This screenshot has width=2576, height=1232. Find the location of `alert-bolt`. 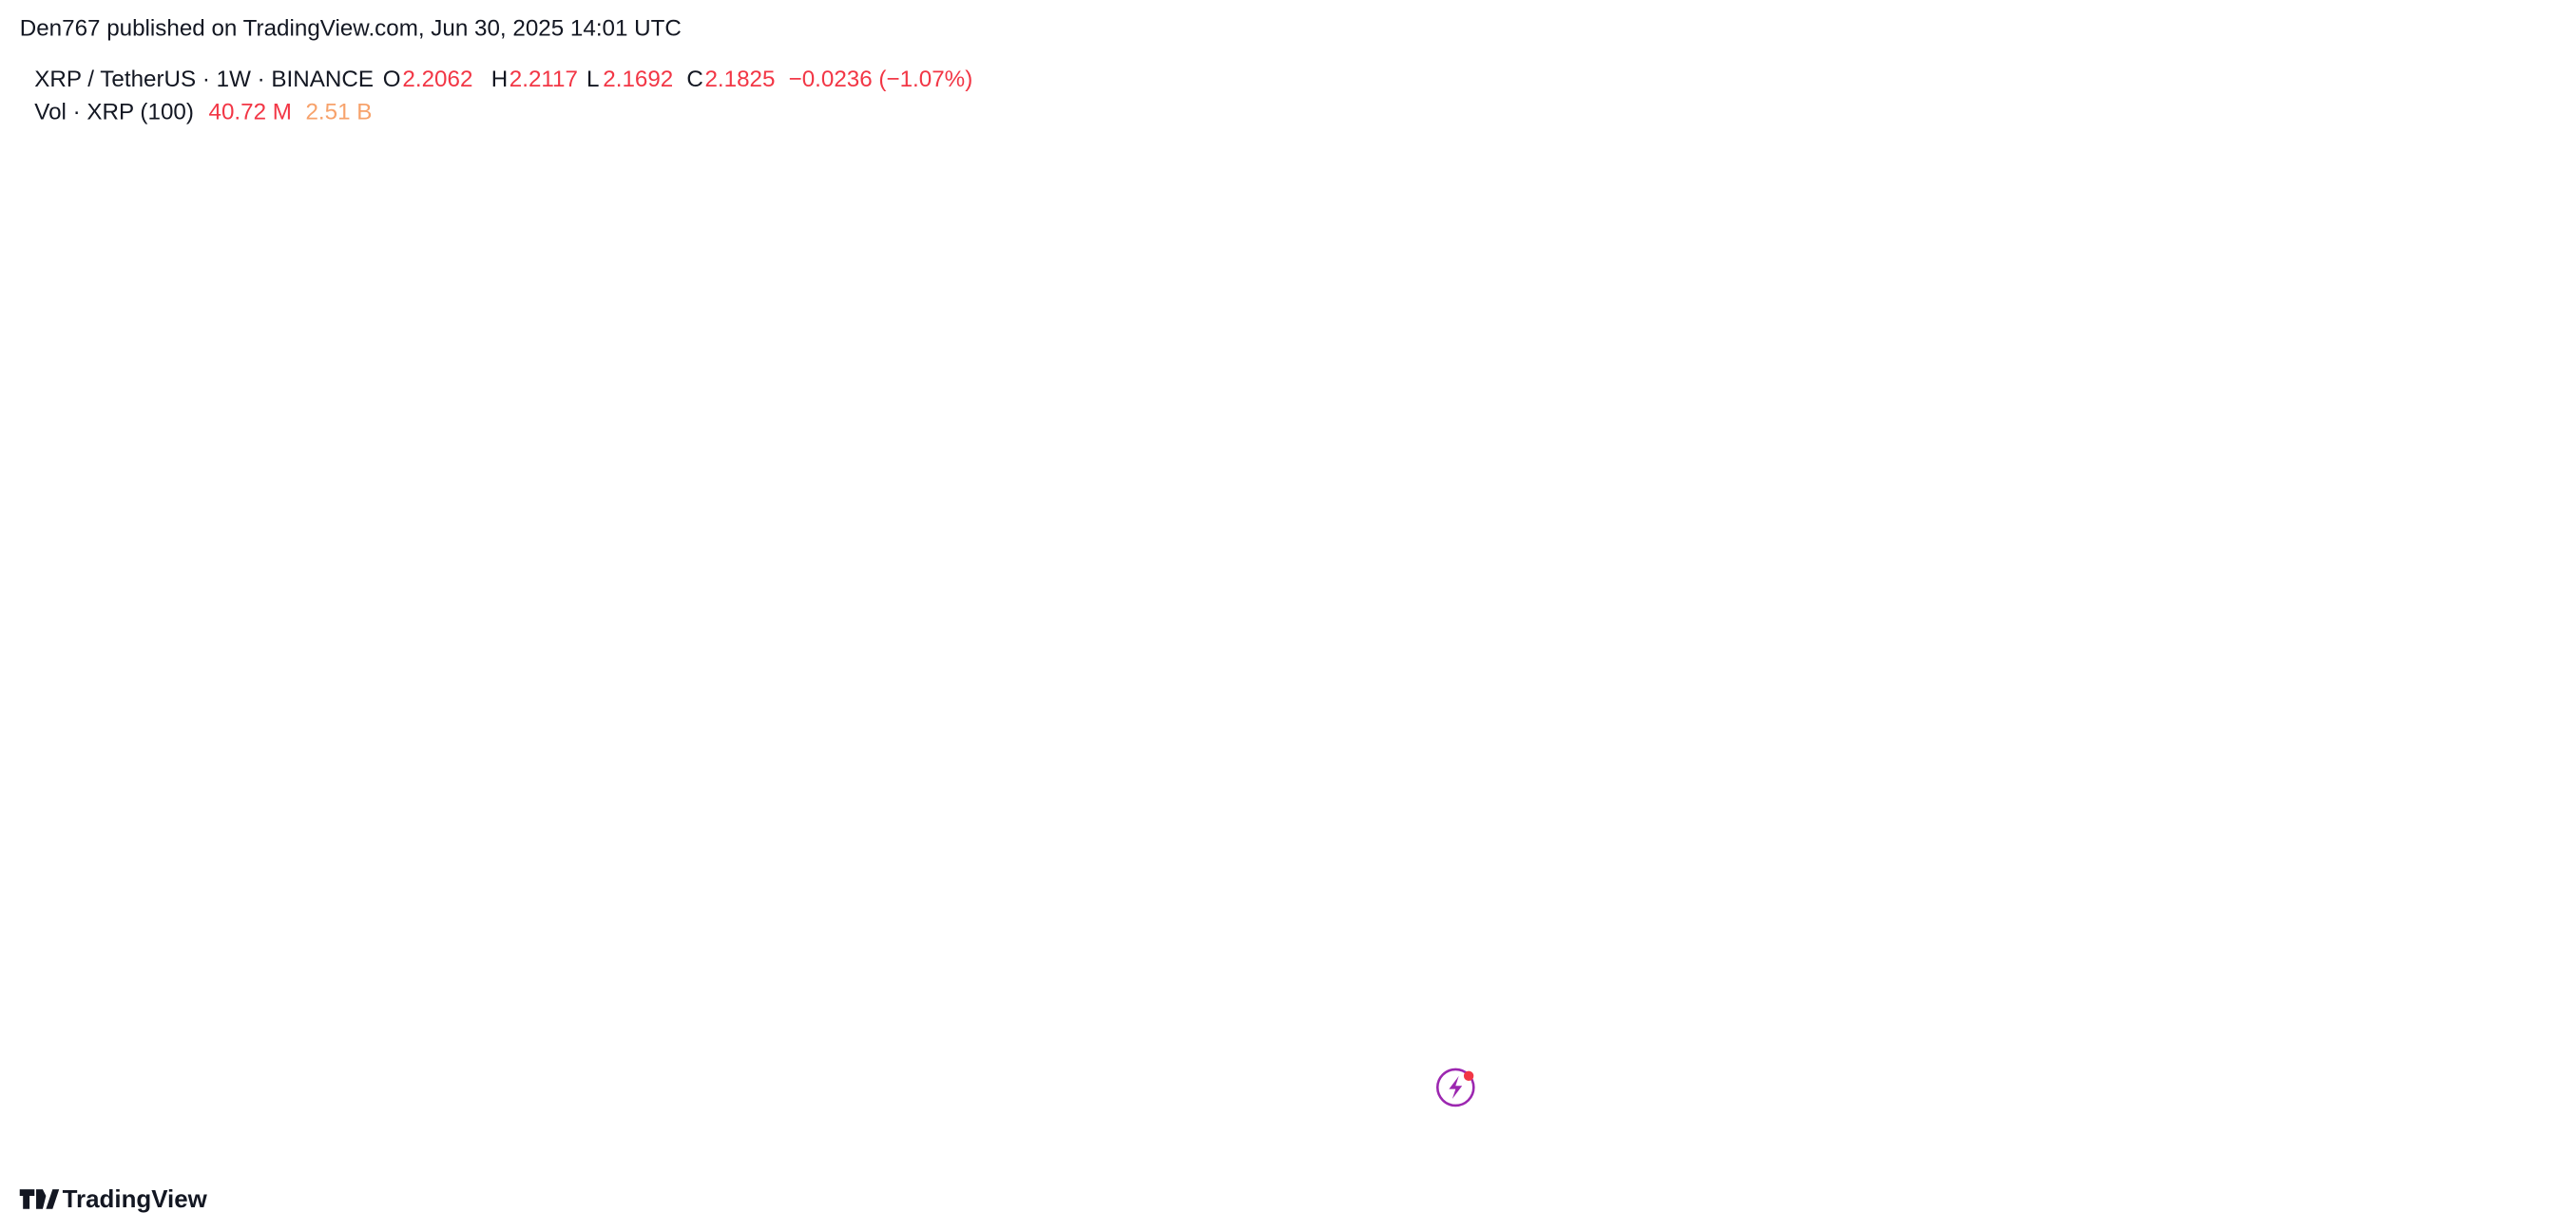

alert-bolt is located at coordinates (1456, 1087).